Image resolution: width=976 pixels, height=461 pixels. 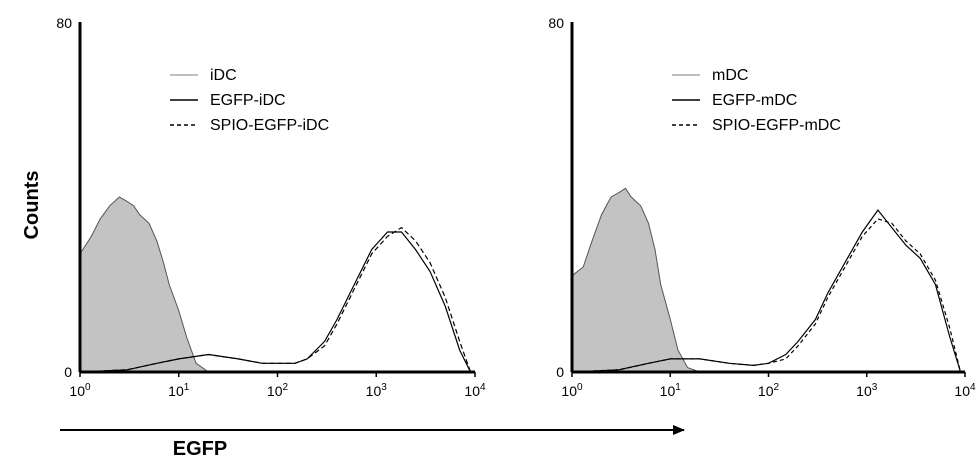 What do you see at coordinates (248, 100) in the screenshot?
I see `legend-label: EGFP-iDC` at bounding box center [248, 100].